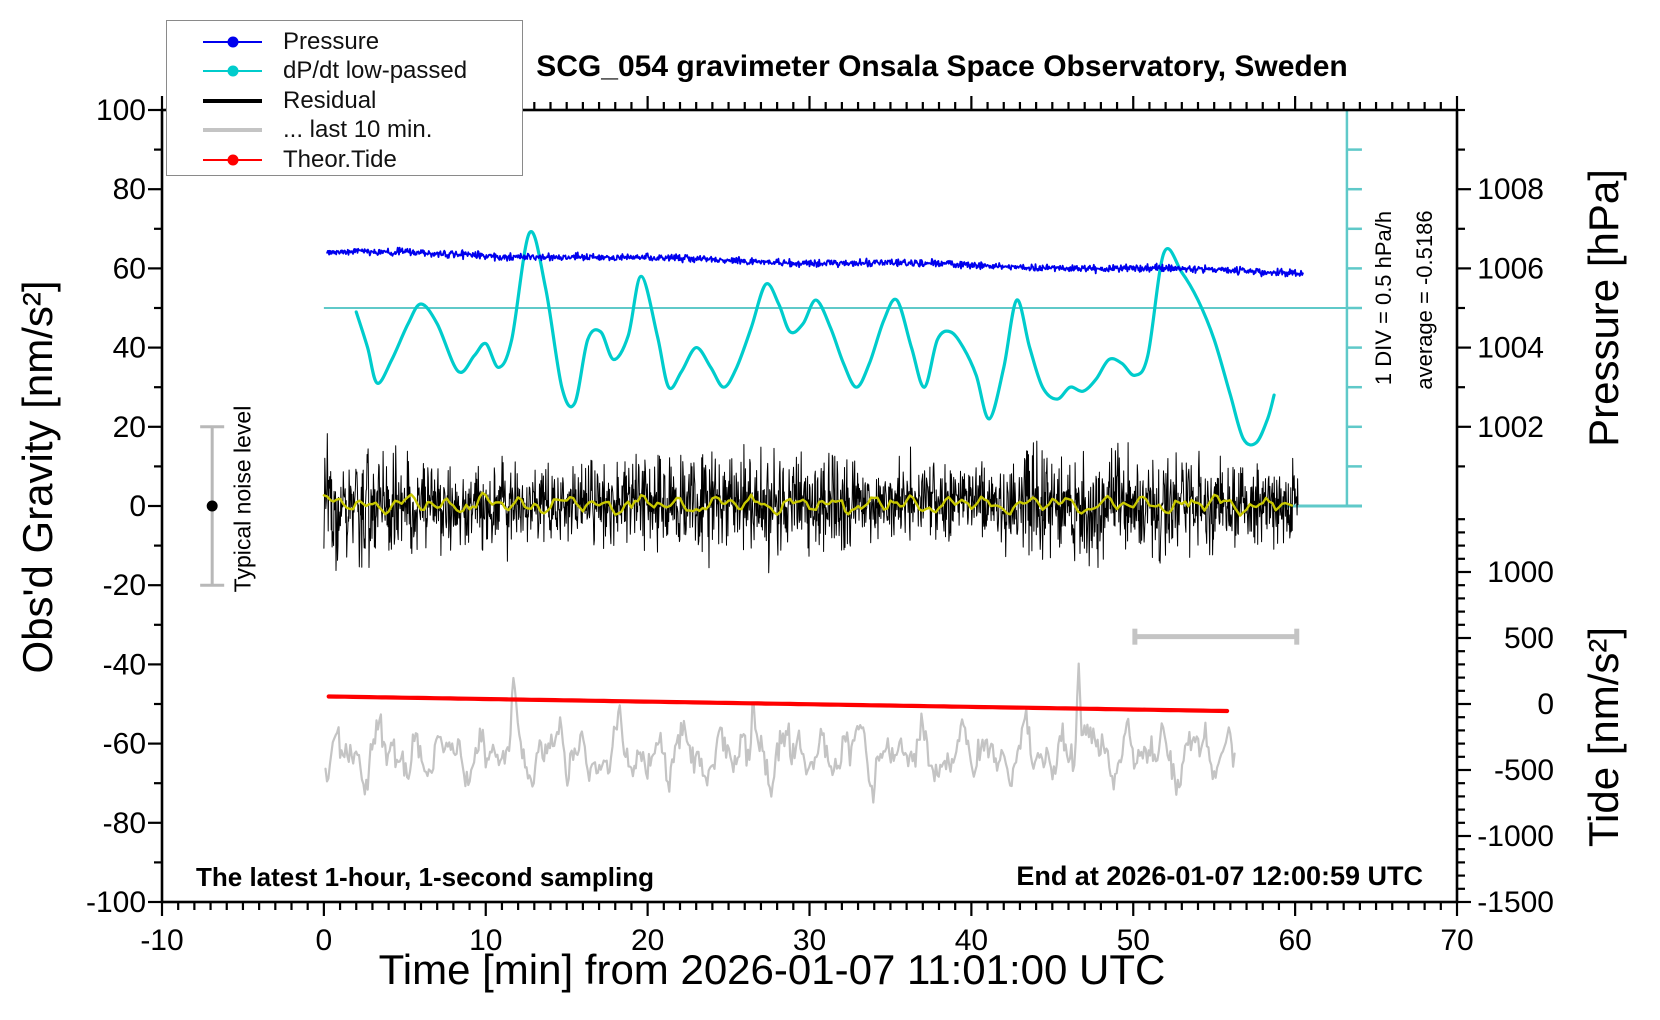 The width and height of the screenshot is (1660, 1020). Describe the element at coordinates (1603, 308) in the screenshot. I see `pressure-axis-title: Pressure [hPa]` at that location.